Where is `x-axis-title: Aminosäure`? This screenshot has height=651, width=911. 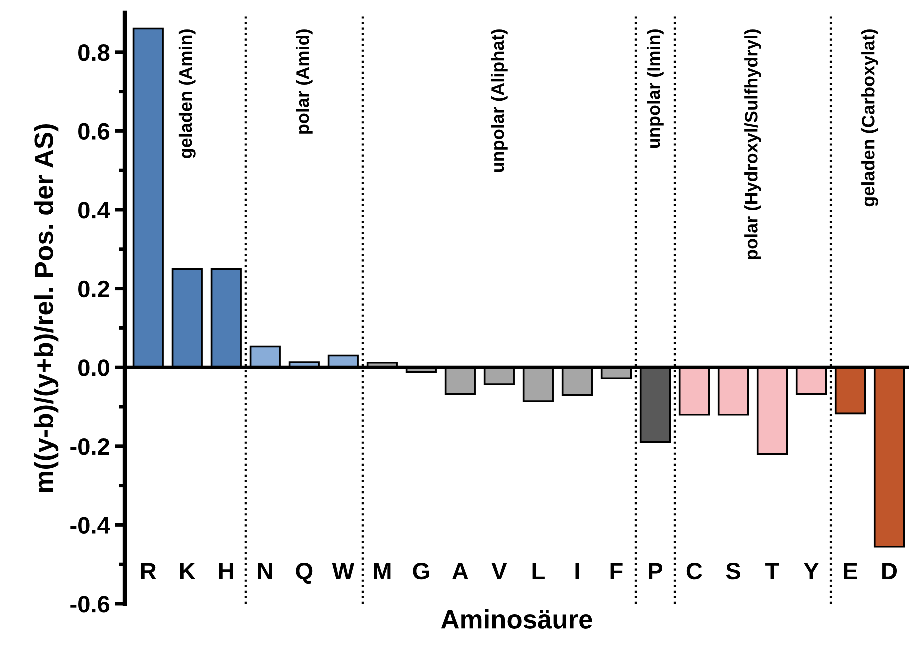
x-axis-title: Aminosäure is located at coordinates (516, 619).